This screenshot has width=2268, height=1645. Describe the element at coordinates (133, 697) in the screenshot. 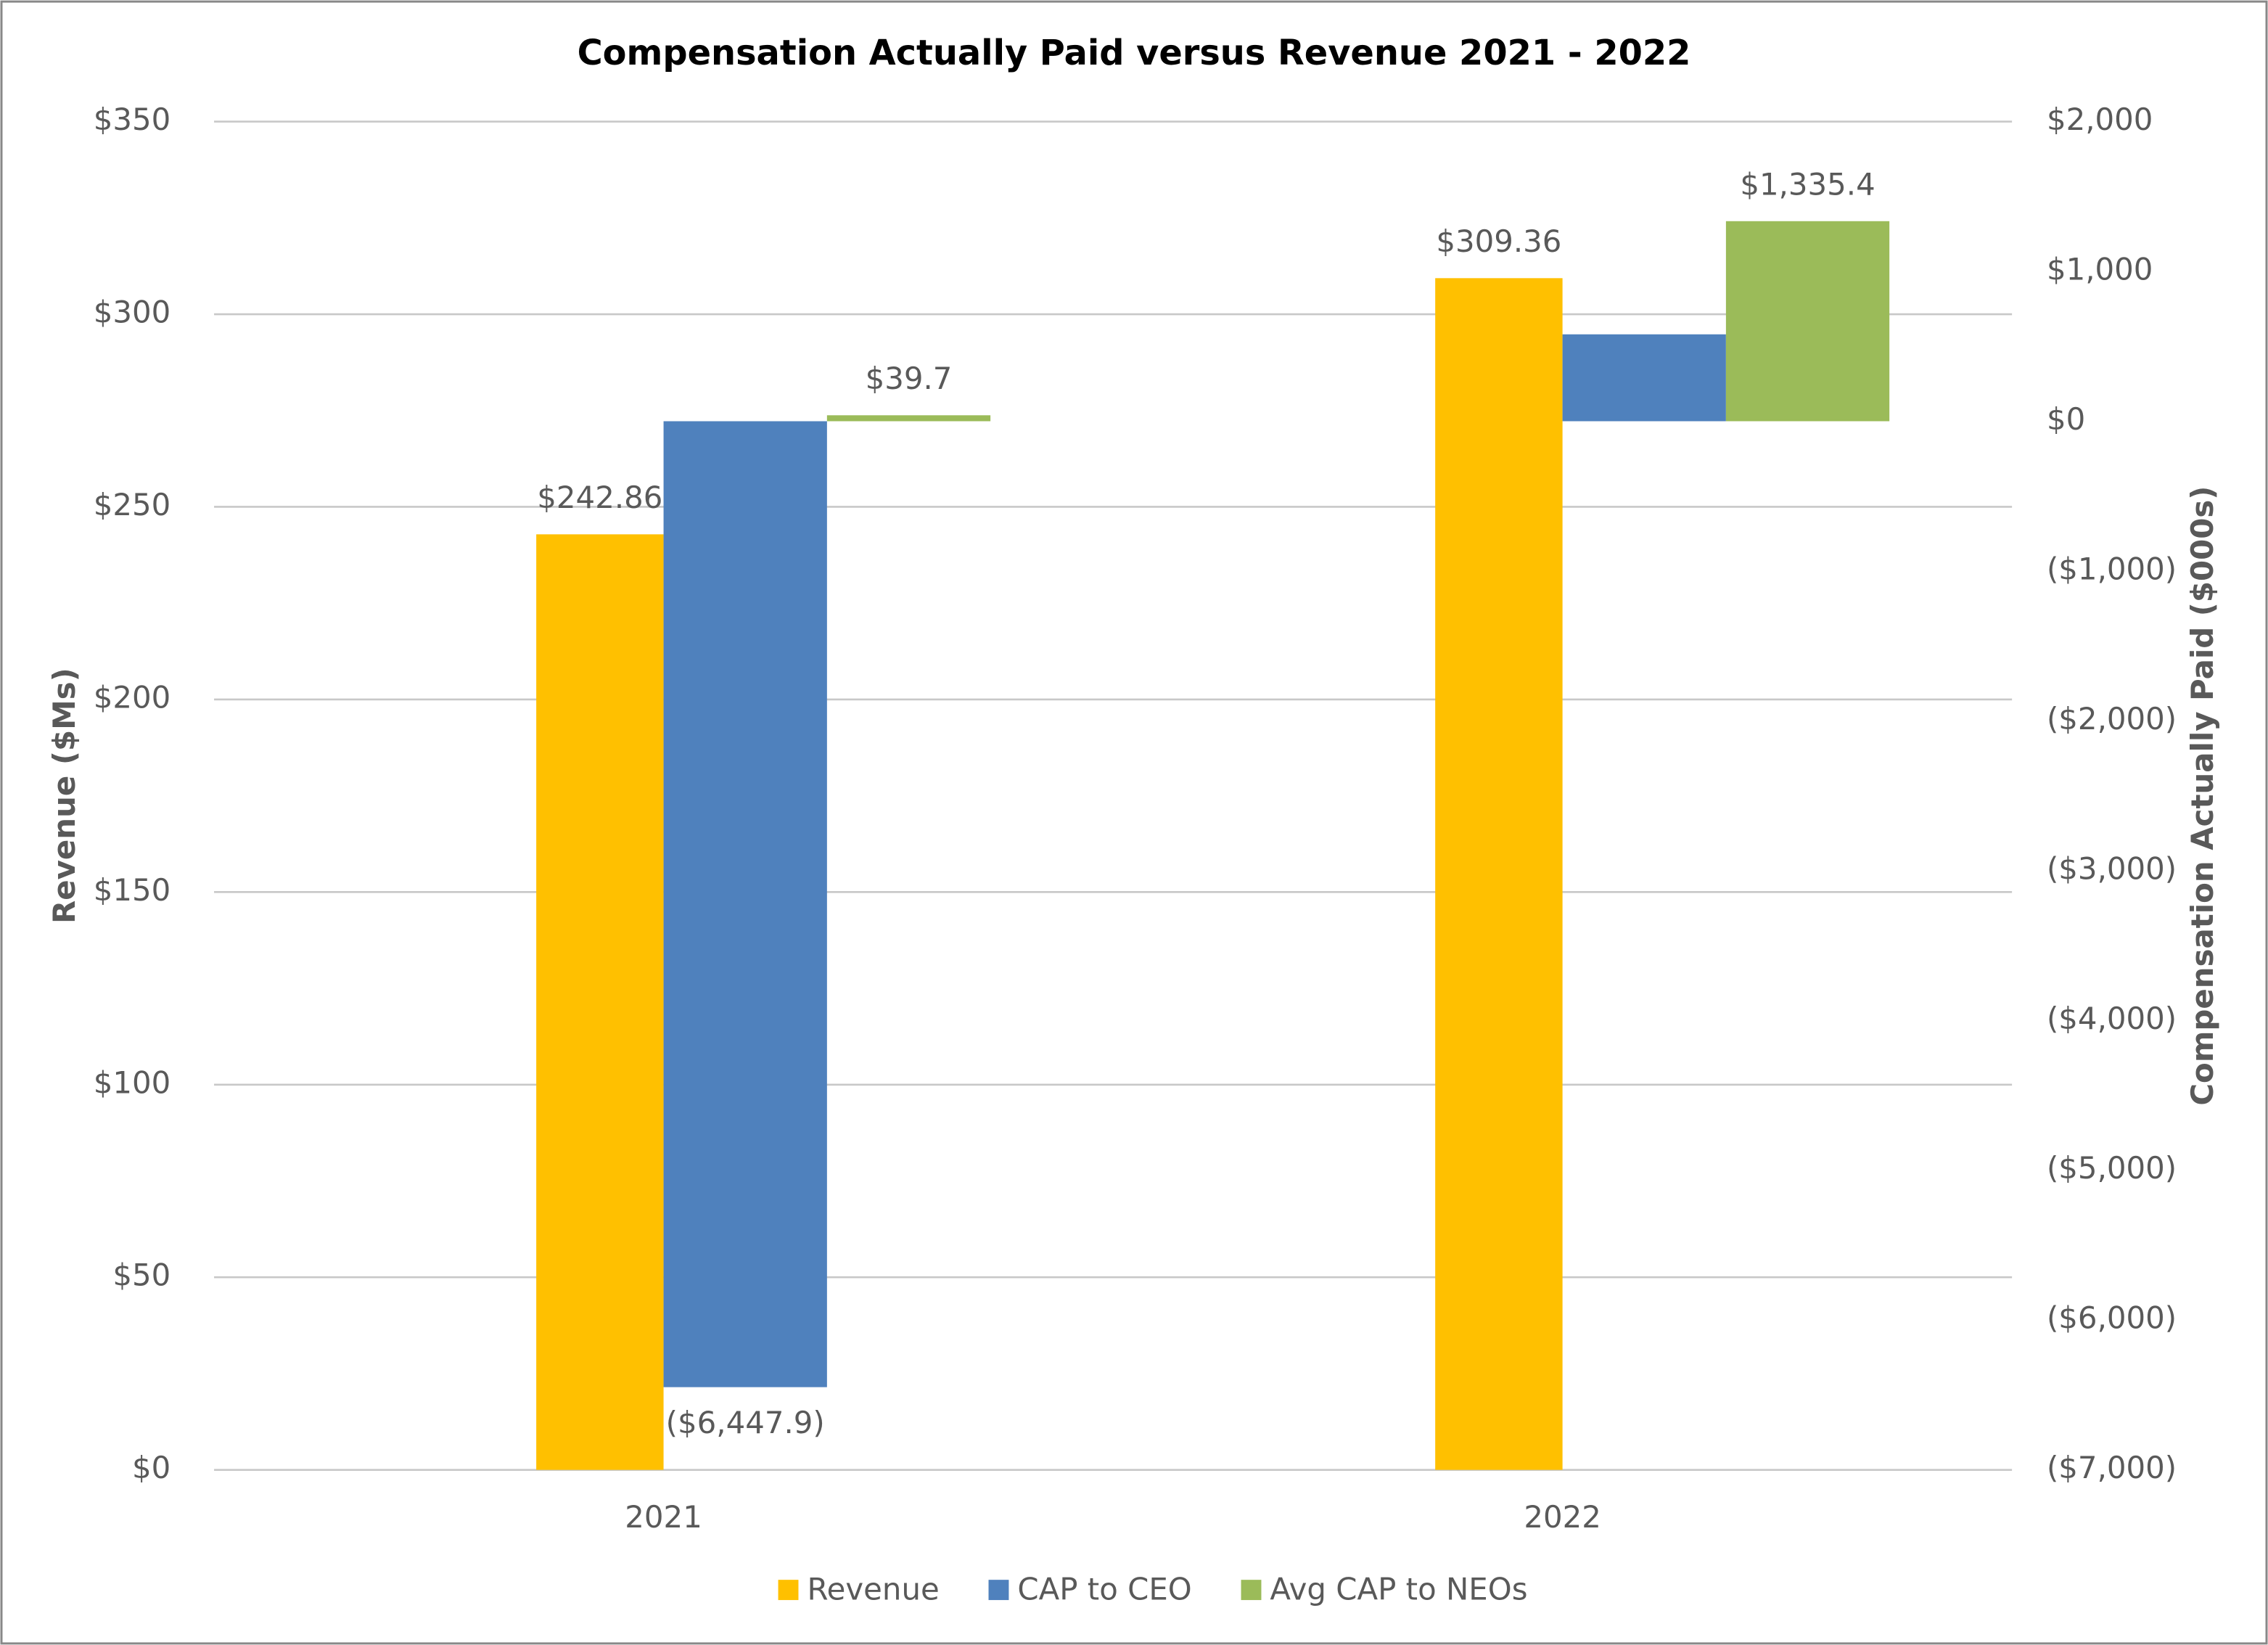

I see `y-tick-label: $200` at that location.